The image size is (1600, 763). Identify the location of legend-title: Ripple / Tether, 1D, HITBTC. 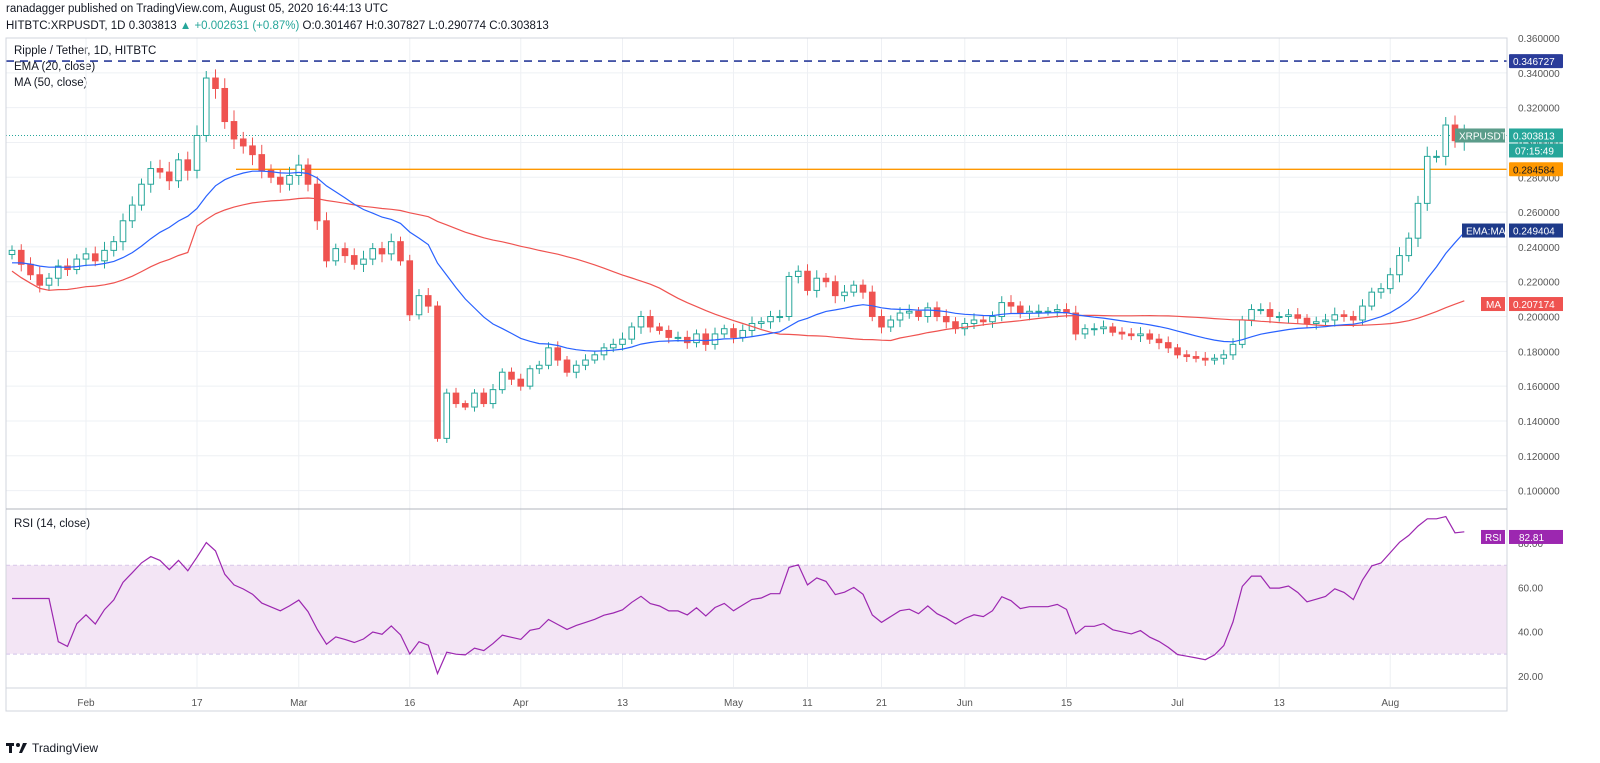
(85, 51).